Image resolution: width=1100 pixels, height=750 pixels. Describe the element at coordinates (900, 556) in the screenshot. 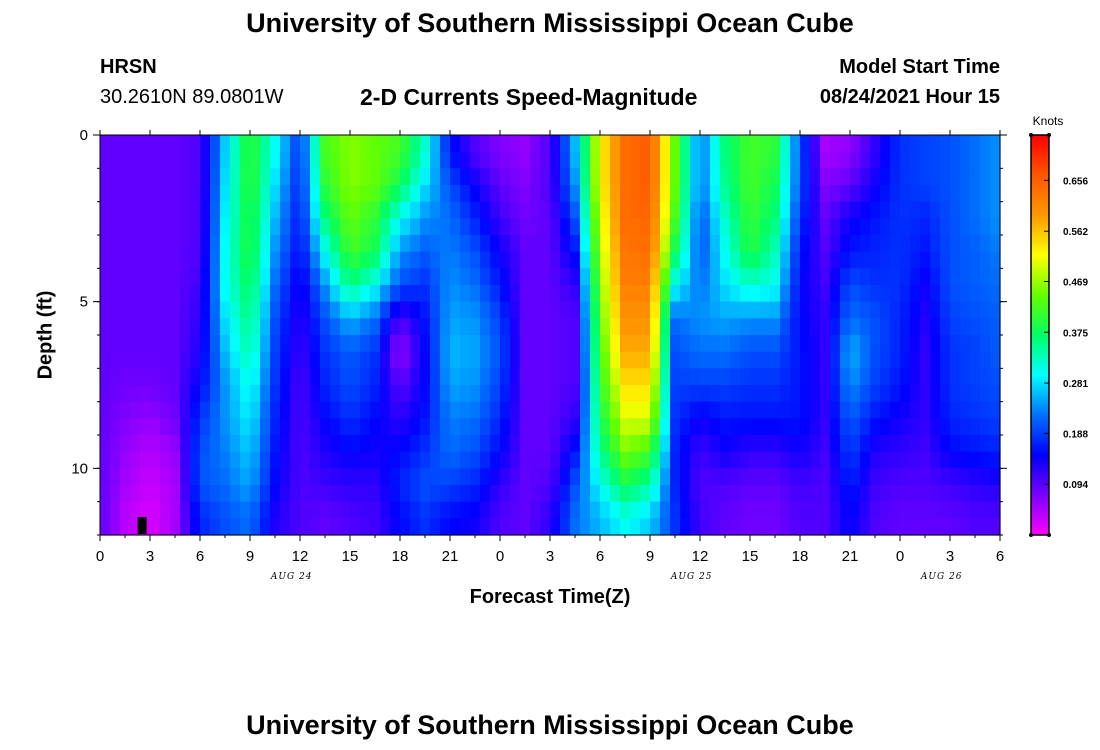

I see `x-tick-label: 0` at that location.